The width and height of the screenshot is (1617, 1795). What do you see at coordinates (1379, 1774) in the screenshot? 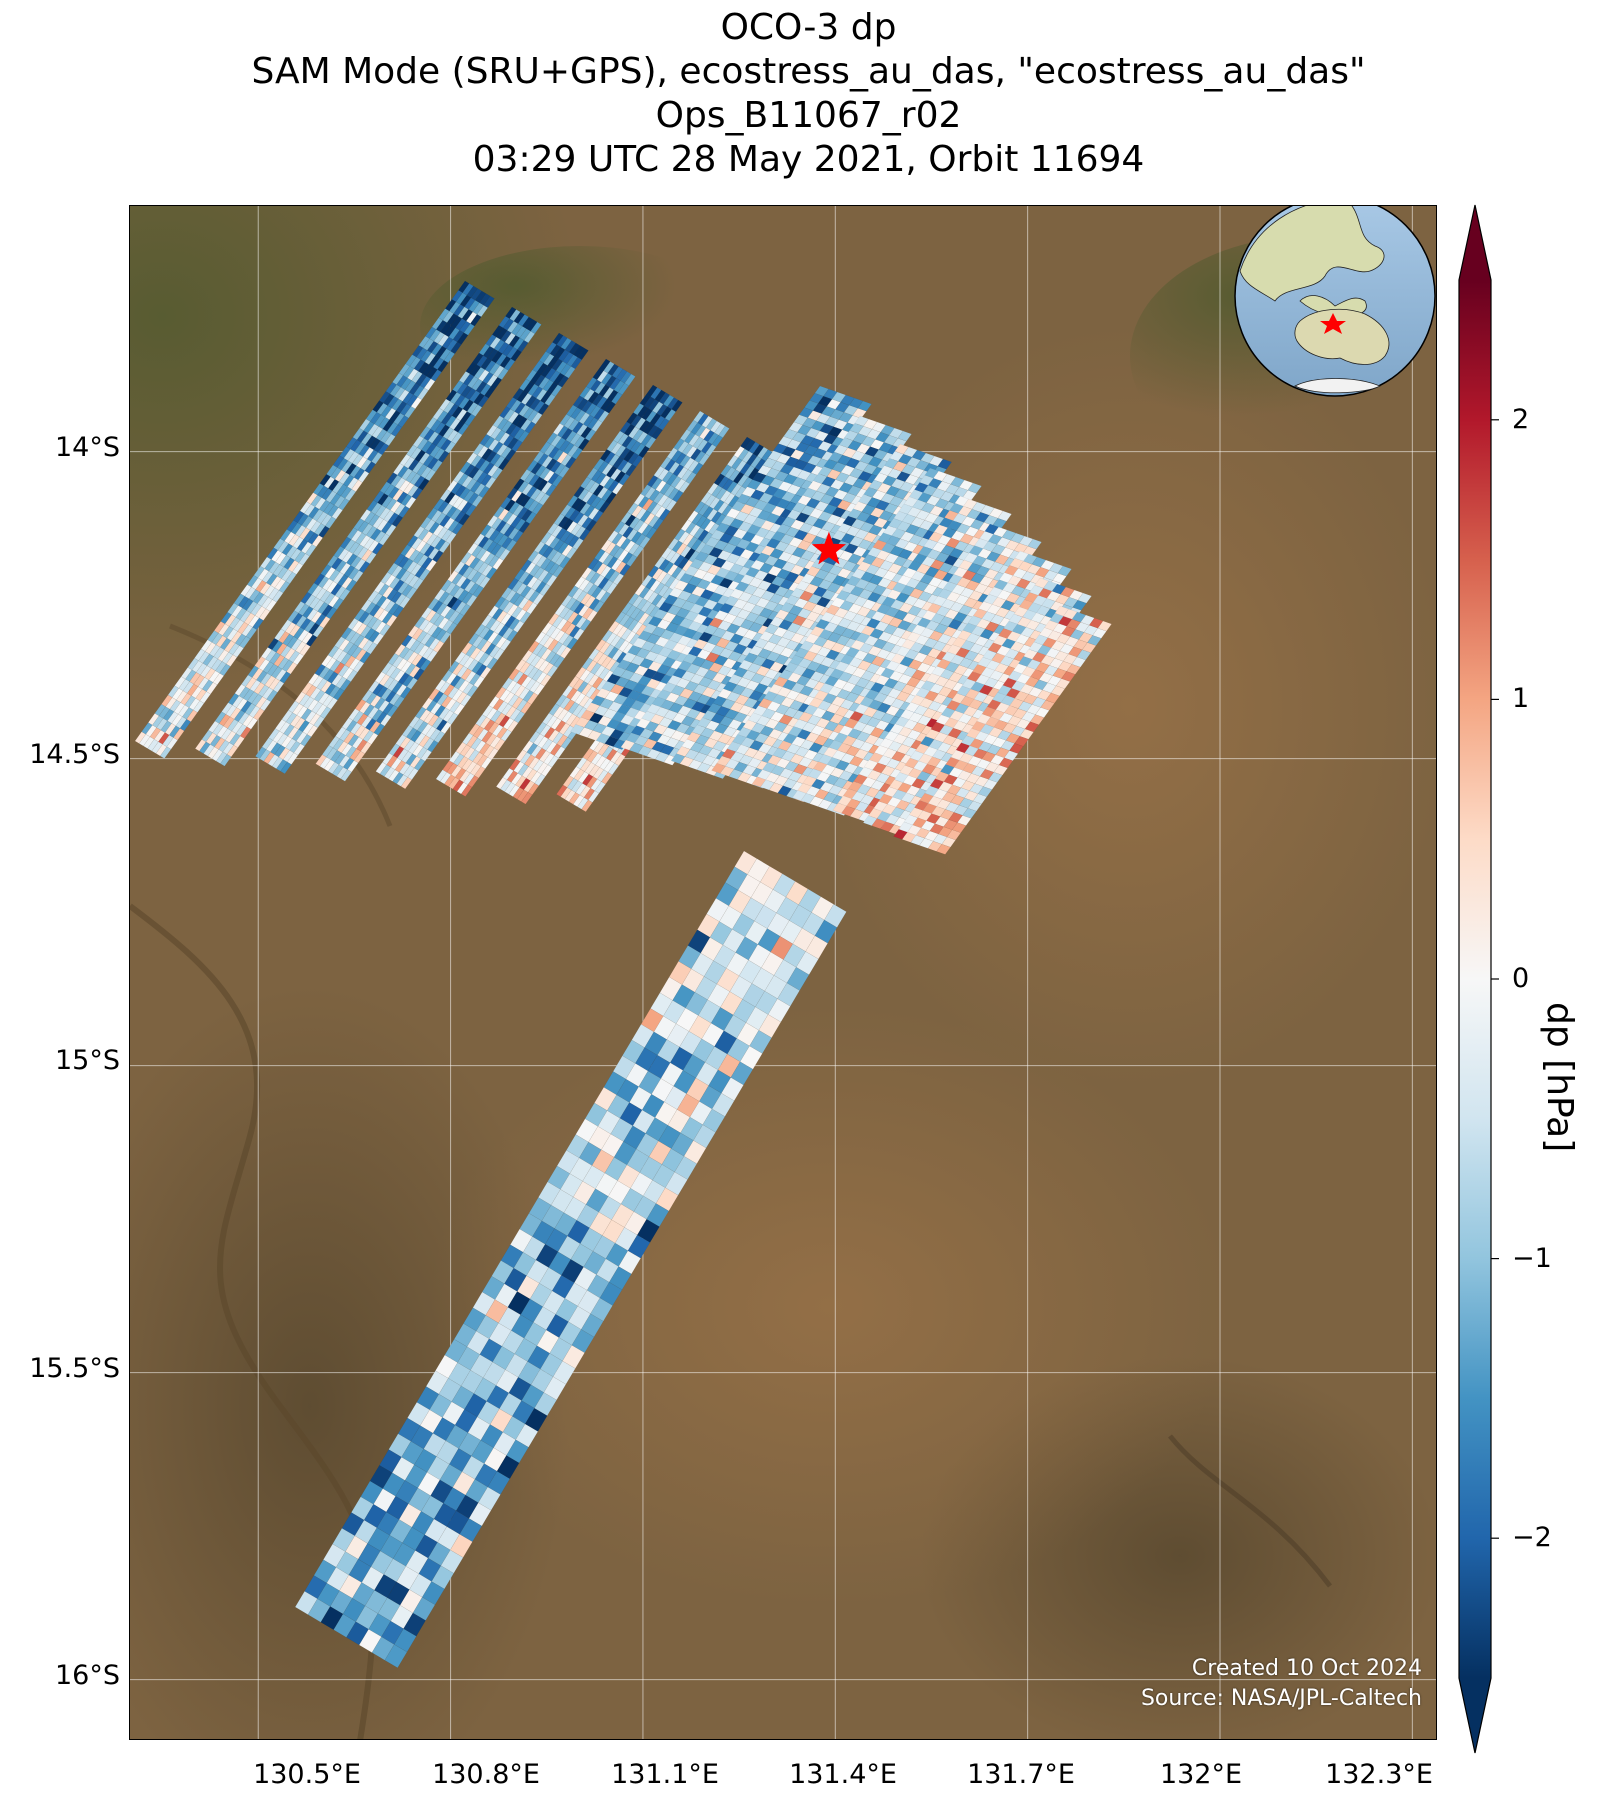
I see `lon-tick-label: 132.3°E` at bounding box center [1379, 1774].